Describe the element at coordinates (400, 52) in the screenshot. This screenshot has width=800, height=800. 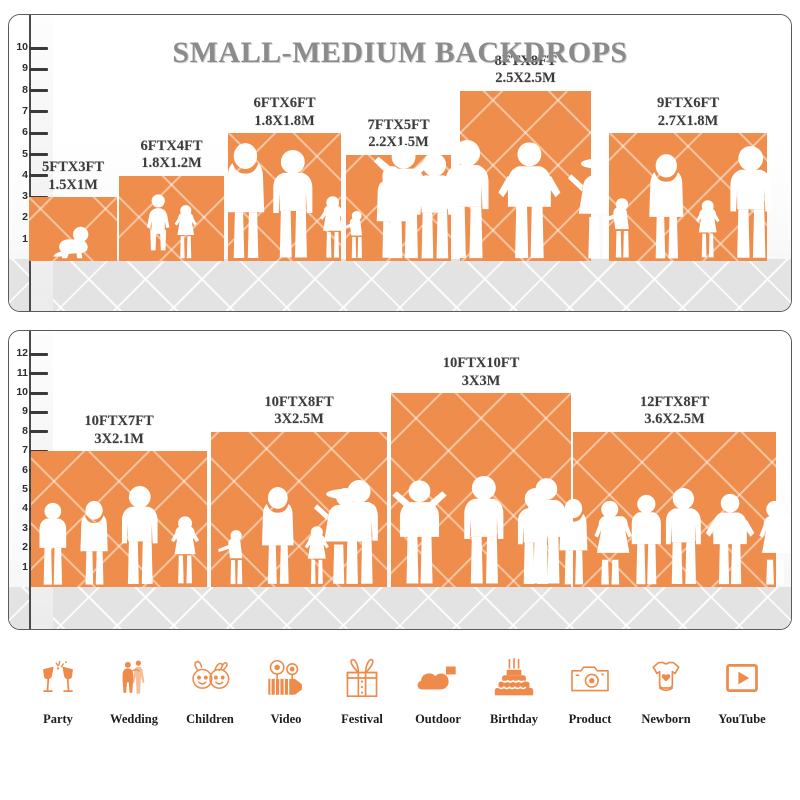
I see `page-title: SMALL-MEDIUM BACKDROPS` at that location.